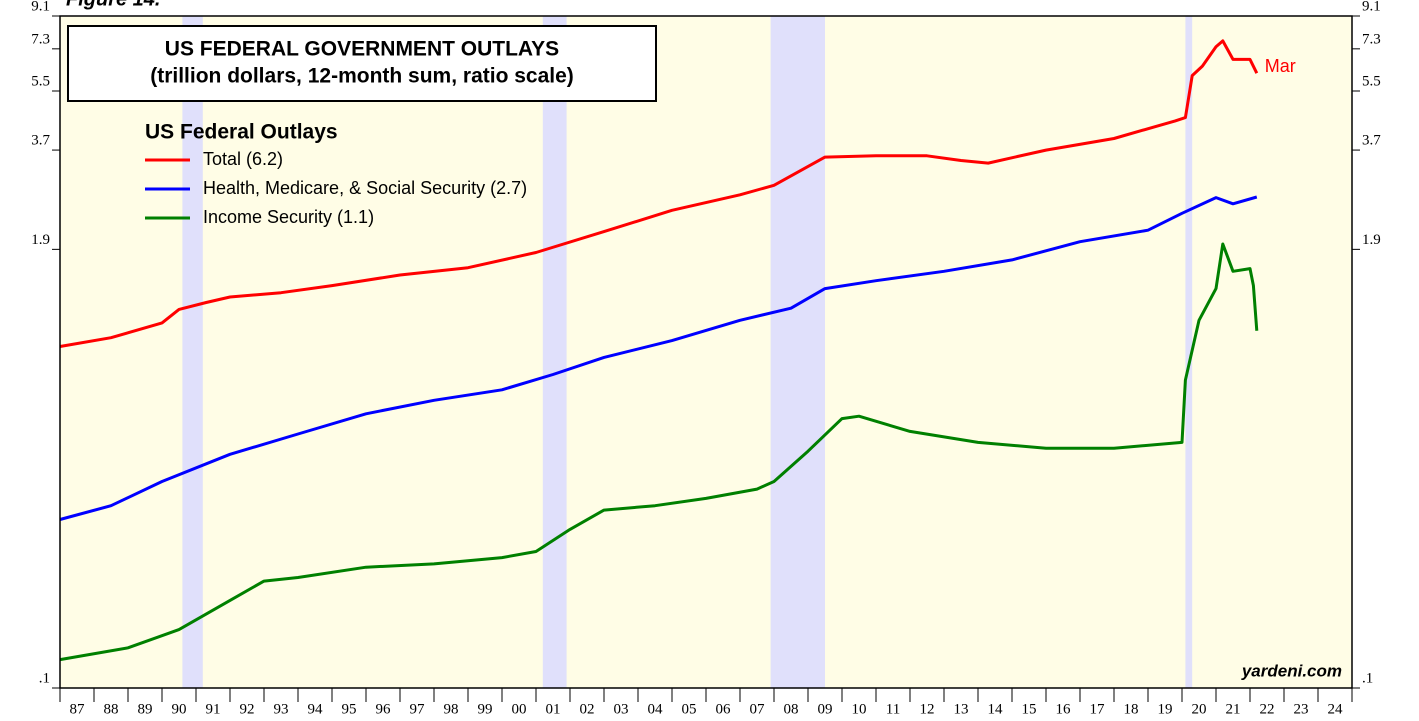 The height and width of the screenshot is (721, 1419). What do you see at coordinates (1267, 709) in the screenshot?
I see `x-tick-label: 22` at bounding box center [1267, 709].